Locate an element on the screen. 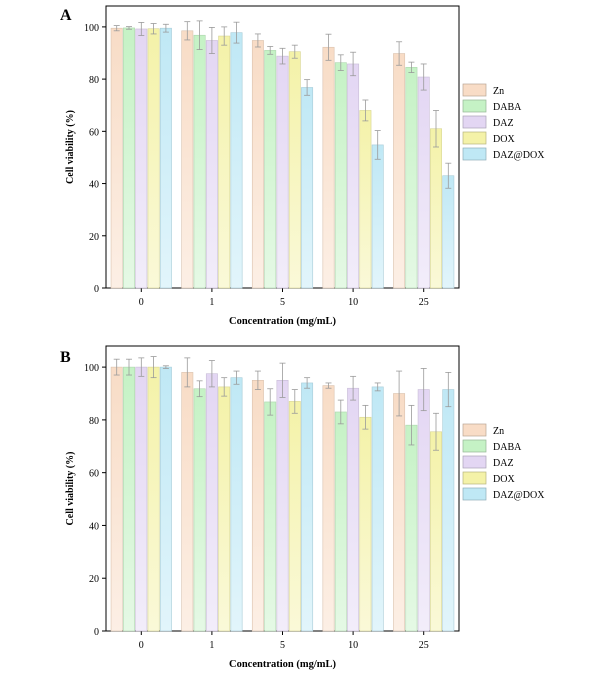 This screenshot has width=600, height=674. panel-label: A is located at coordinates (66, 15).